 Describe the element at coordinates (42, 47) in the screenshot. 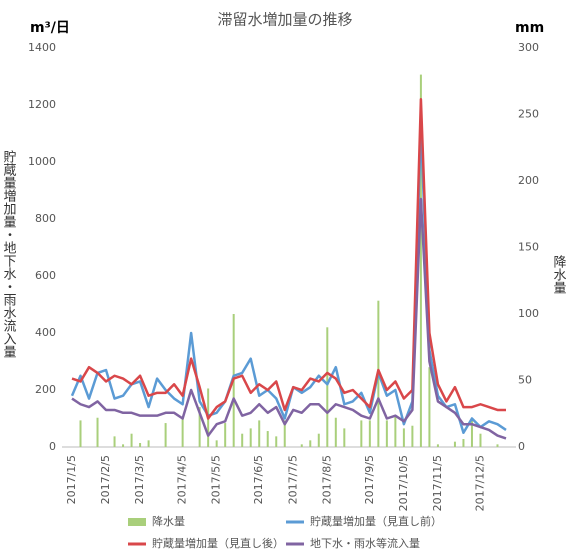

I see `y-tick-label: 1400` at that location.